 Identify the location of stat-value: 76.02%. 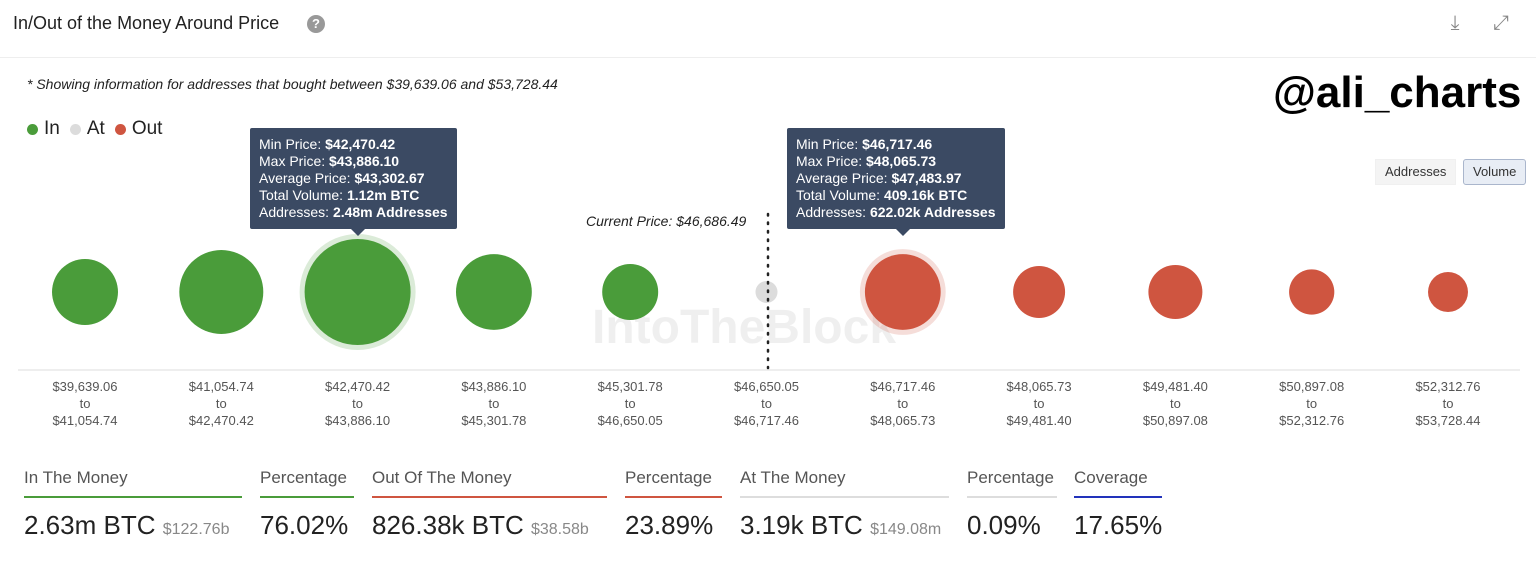
(304, 525).